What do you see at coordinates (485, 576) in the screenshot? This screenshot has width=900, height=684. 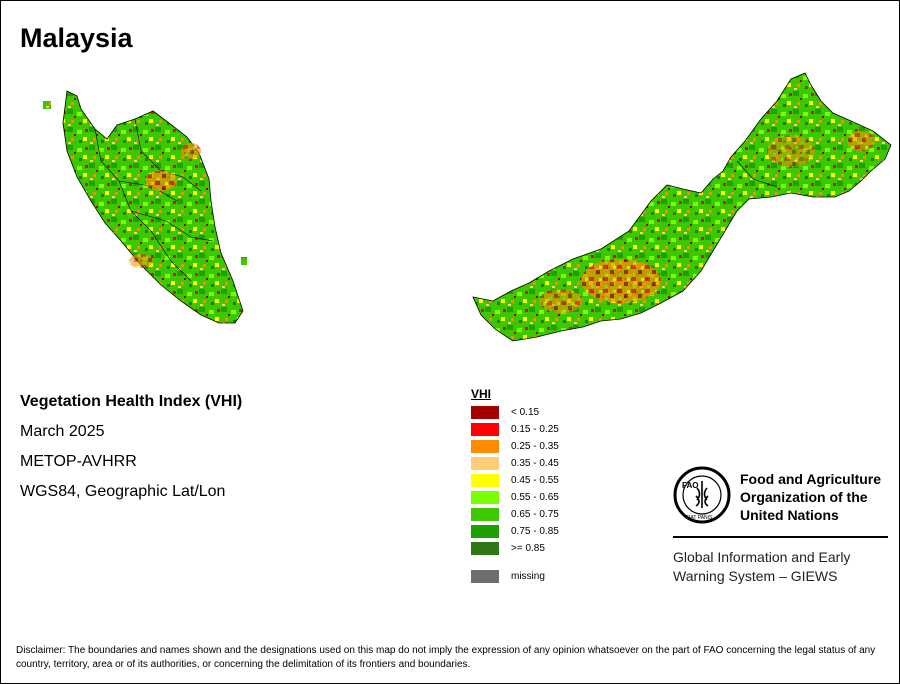 I see `legend-swatch-missing` at bounding box center [485, 576].